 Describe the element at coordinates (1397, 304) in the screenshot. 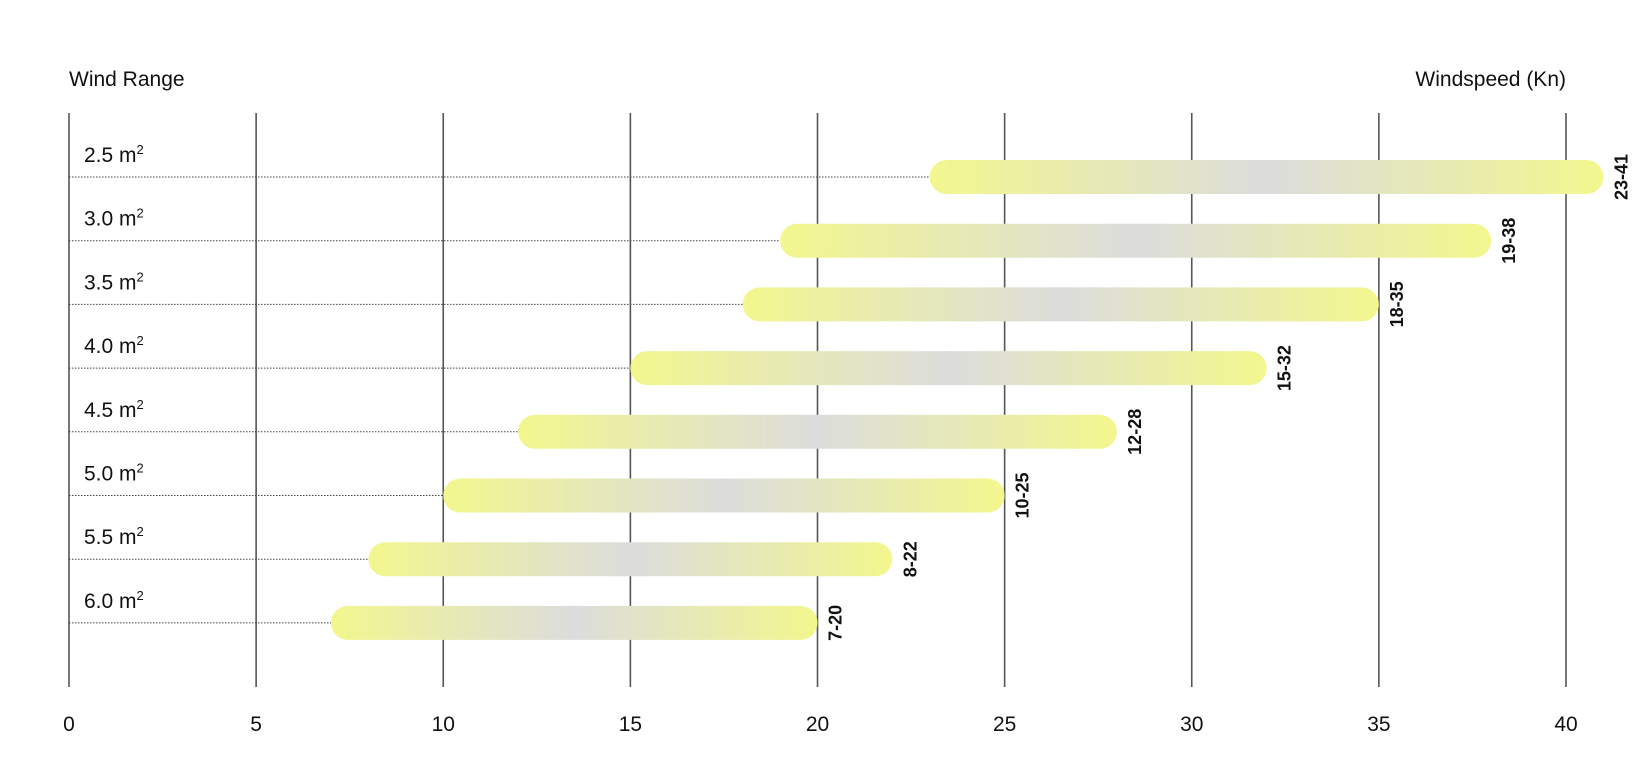

I see `range-value-label: 18-35` at that location.